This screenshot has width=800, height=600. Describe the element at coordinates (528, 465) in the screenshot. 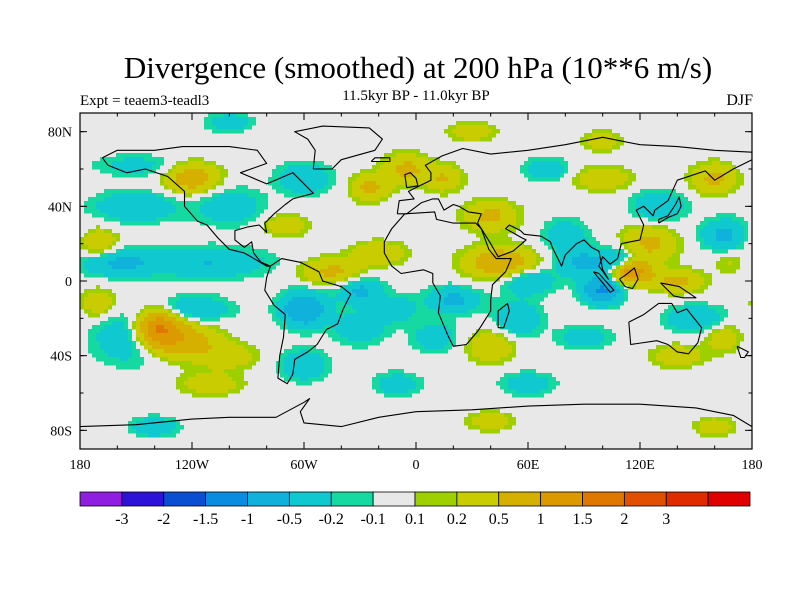

I see `x-tick-label: 60E` at that location.